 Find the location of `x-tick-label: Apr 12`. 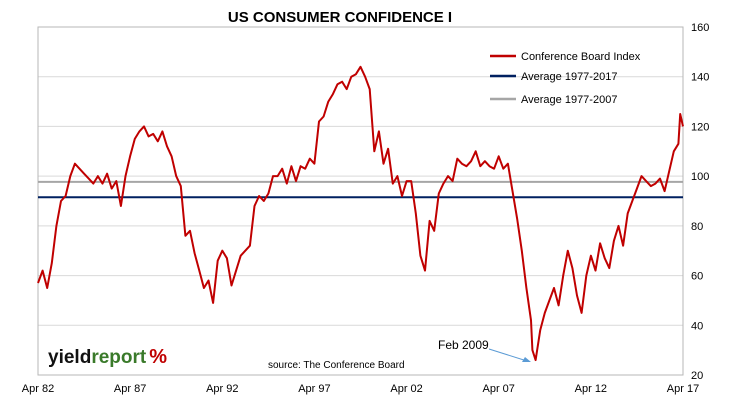

x-tick-label: Apr 12 is located at coordinates (591, 389).